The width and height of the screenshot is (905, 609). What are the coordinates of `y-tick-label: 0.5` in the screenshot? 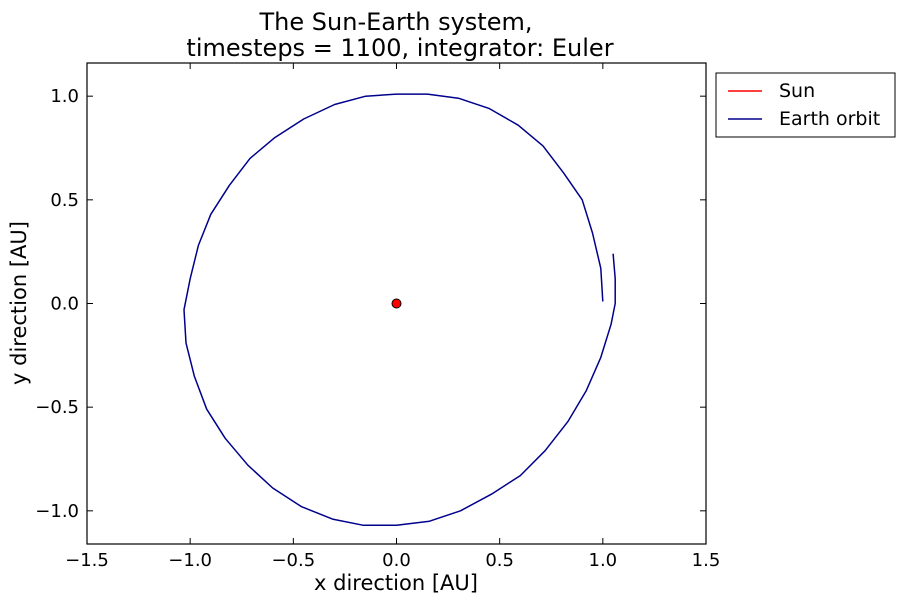 It's located at (64, 200).